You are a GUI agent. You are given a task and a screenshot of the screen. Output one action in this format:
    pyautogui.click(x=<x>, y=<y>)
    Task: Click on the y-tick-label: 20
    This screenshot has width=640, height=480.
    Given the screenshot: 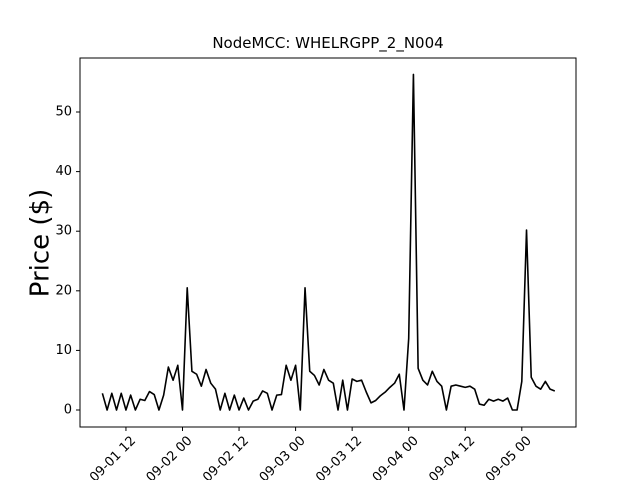 What is the action you would take?
    pyautogui.click(x=63, y=290)
    